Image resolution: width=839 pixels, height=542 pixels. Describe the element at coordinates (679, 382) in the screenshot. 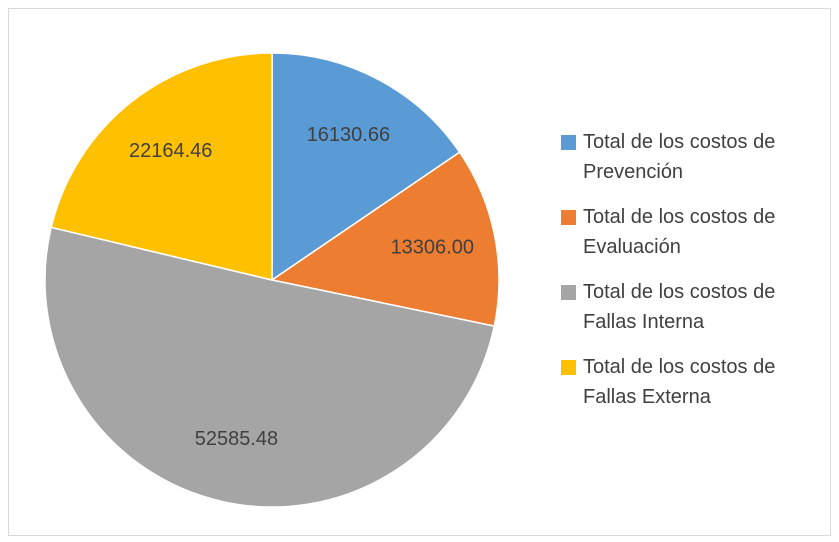

I see `legend-label: Total de los costos de Fallas Externa` at that location.